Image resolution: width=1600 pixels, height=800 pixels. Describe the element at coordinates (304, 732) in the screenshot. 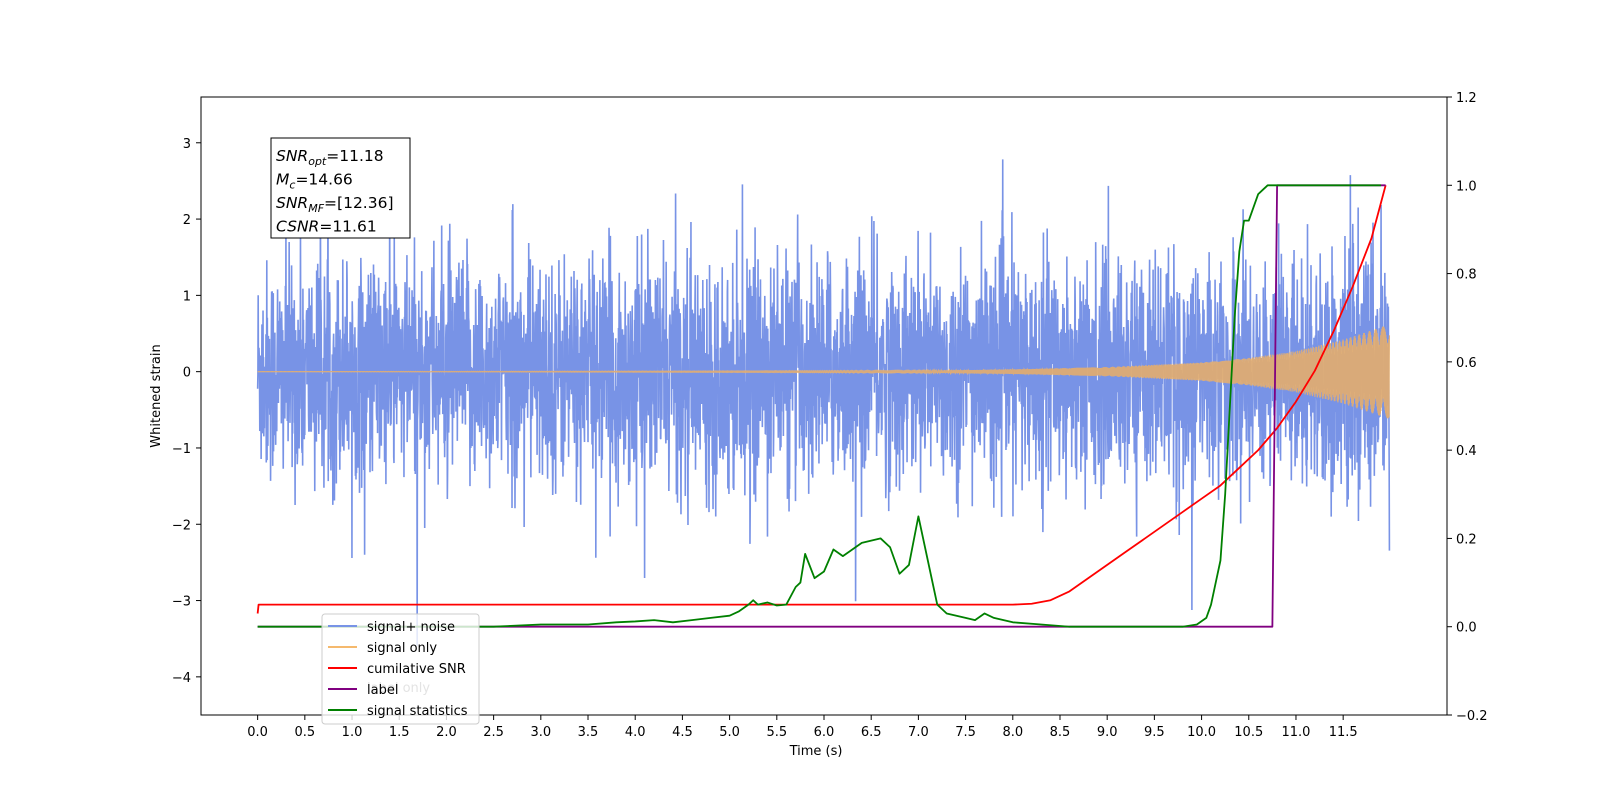

I see `x-tick-label: 0.5` at that location.